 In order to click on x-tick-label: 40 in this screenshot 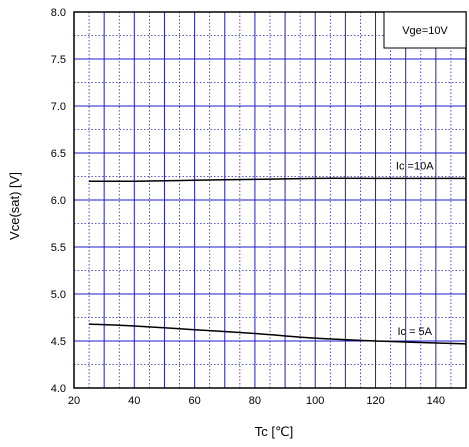, I will do `click(134, 401)`.